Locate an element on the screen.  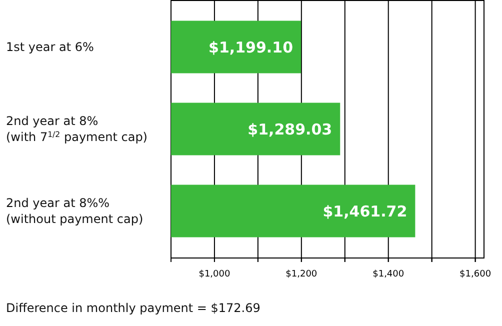
x-tick-label: $1,000 is located at coordinates (214, 275).